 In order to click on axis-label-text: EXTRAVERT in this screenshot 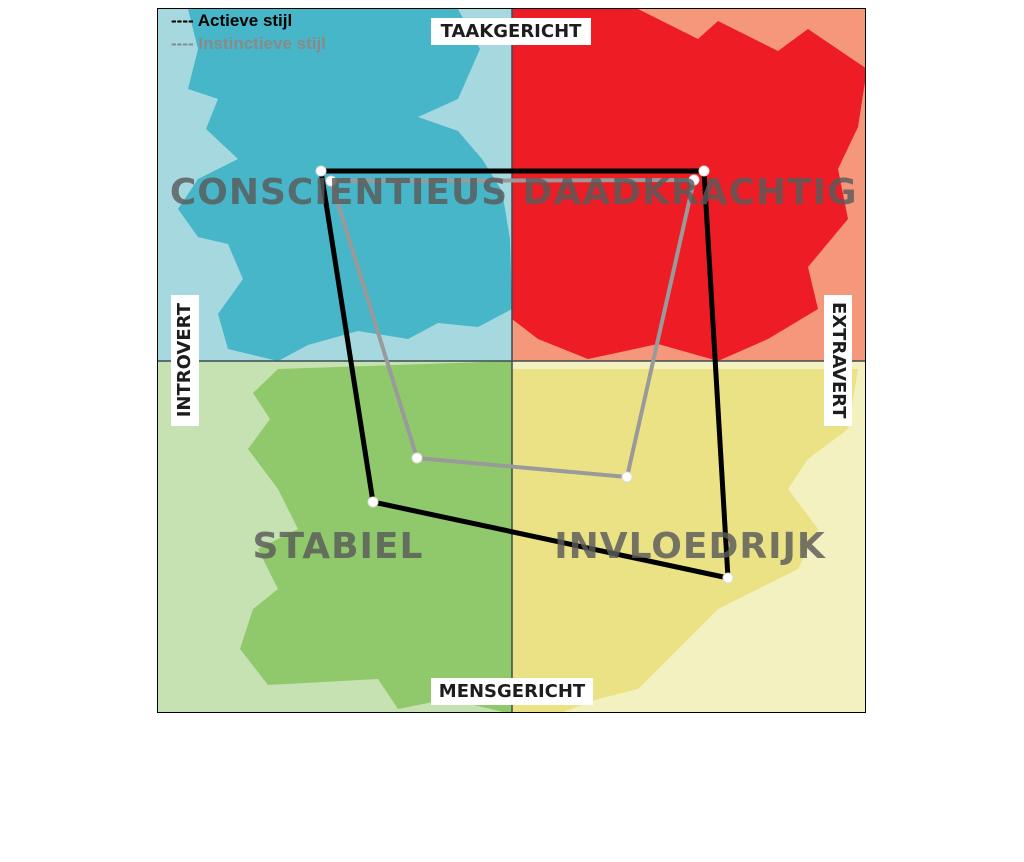, I will do `click(838, 360)`.